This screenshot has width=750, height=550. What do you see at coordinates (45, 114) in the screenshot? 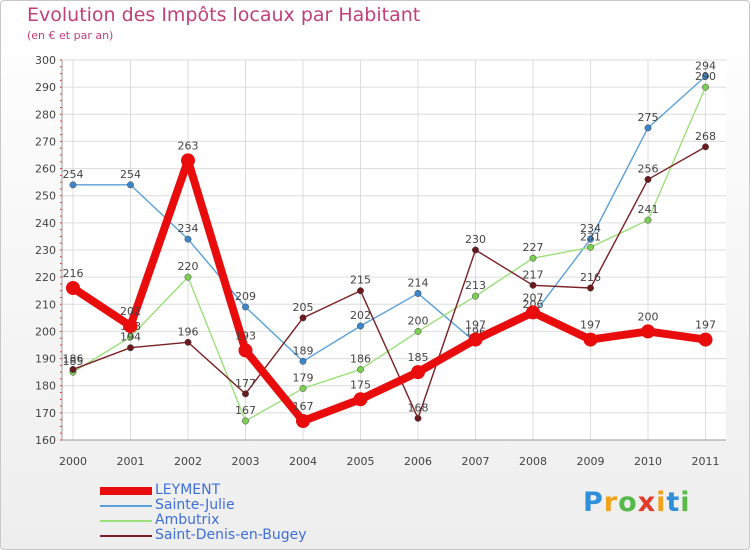
I see `y-tick-label: 280` at bounding box center [45, 114].